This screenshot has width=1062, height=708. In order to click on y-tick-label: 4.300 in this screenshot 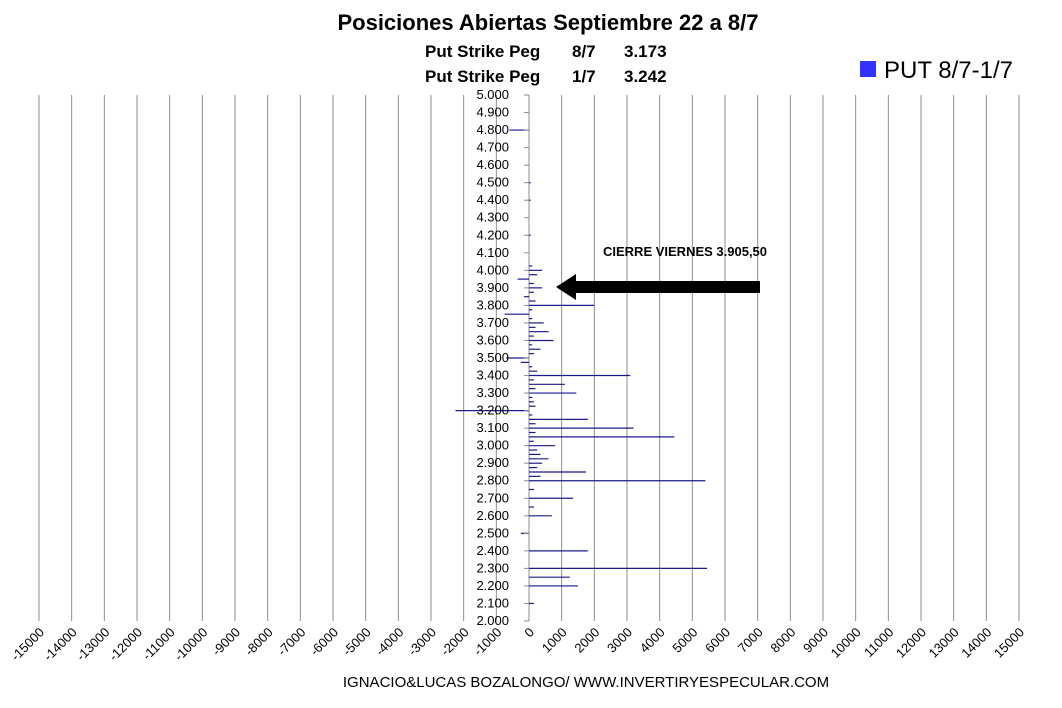, I will do `click(492, 217)`.